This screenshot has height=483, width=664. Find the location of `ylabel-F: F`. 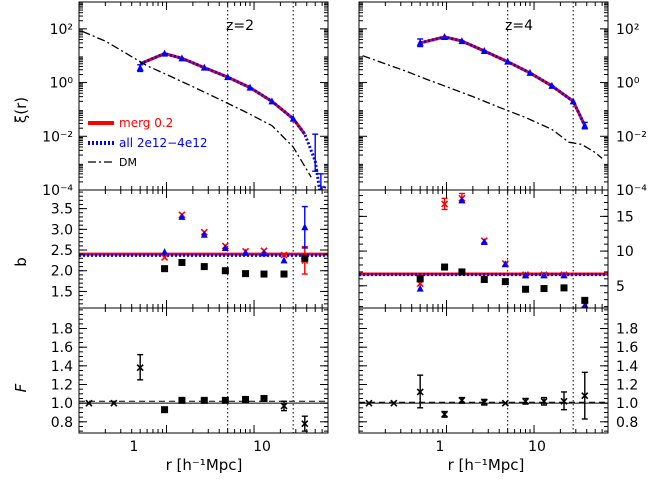

ylabel-F: F is located at coordinates (21, 387).